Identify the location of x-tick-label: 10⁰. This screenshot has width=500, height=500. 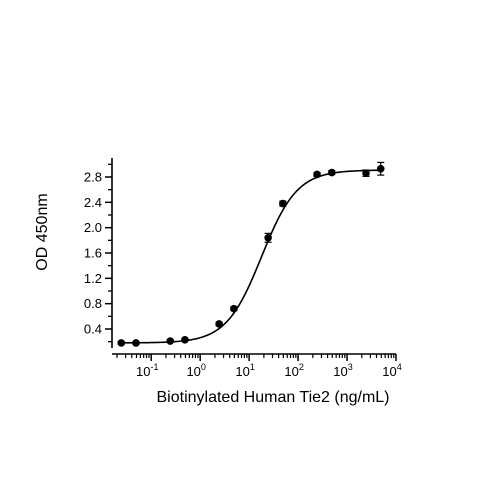
(195, 370).